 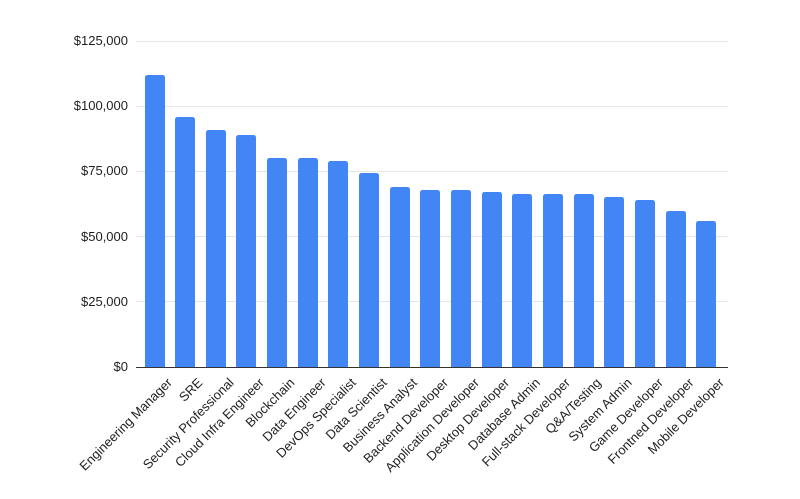 What do you see at coordinates (104, 236) in the screenshot?
I see `y-axis-tick-label: $50,000` at bounding box center [104, 236].